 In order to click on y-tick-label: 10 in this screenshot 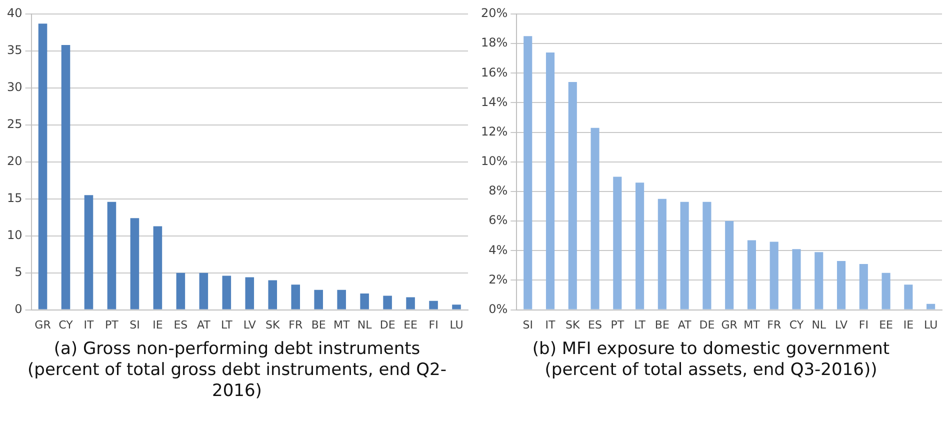, I will do `click(14, 235)`.